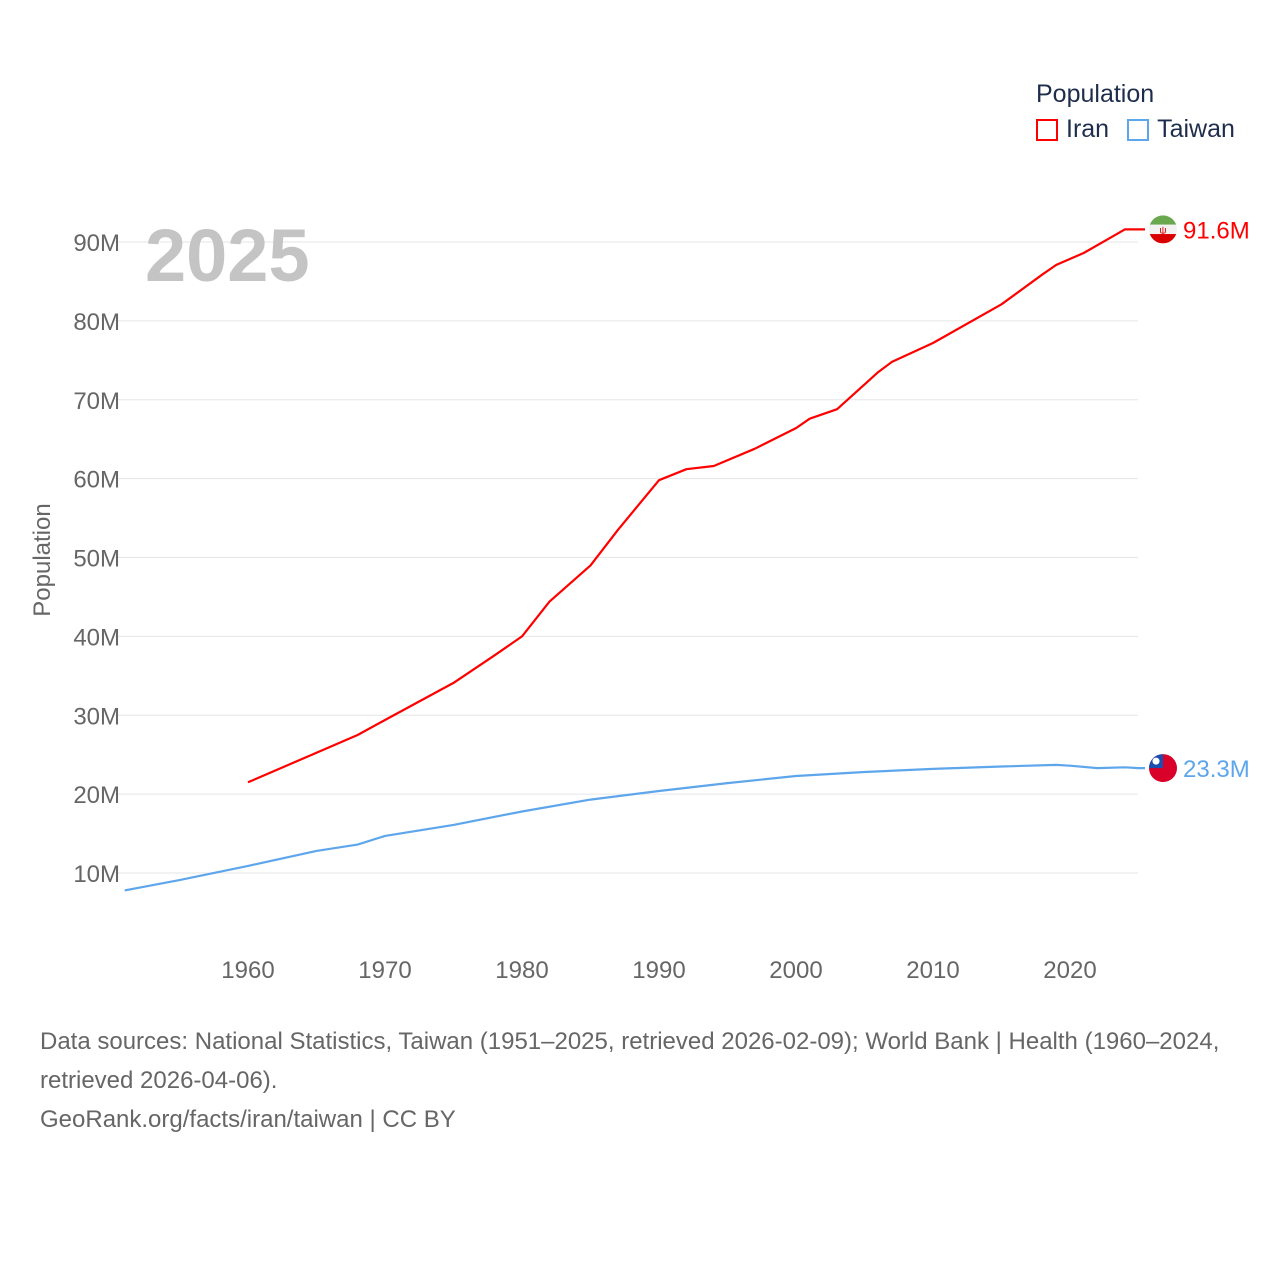 The height and width of the screenshot is (1280, 1280). Describe the element at coordinates (96, 874) in the screenshot. I see `y-tick-label: 10M` at that location.